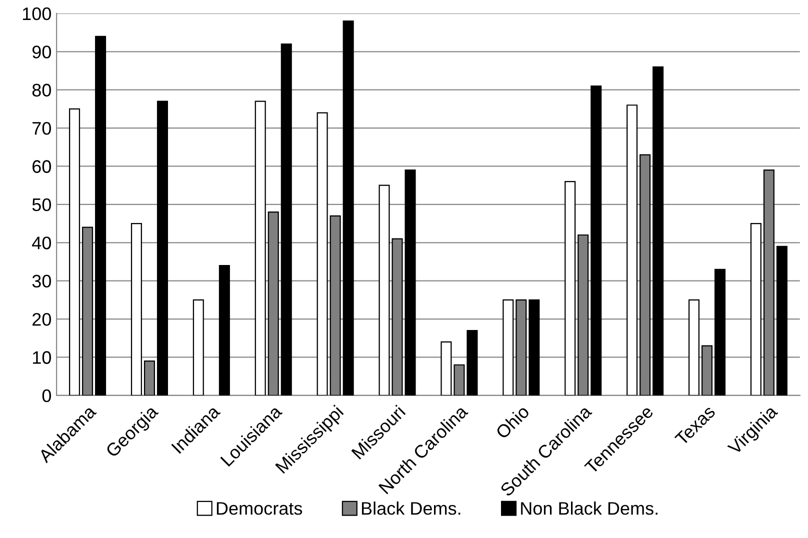 The image size is (808, 538). What do you see at coordinates (41, 357) in the screenshot?
I see `y-tick-label: 10` at bounding box center [41, 357].